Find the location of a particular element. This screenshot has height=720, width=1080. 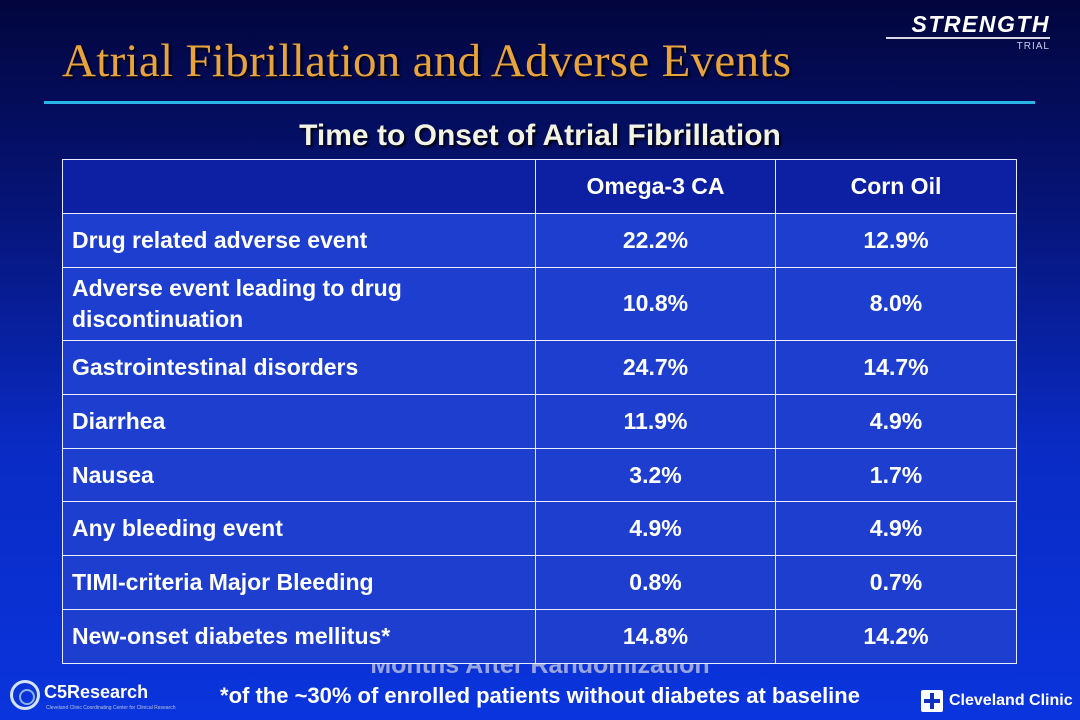

row-label: Nausea is located at coordinates (299, 475).